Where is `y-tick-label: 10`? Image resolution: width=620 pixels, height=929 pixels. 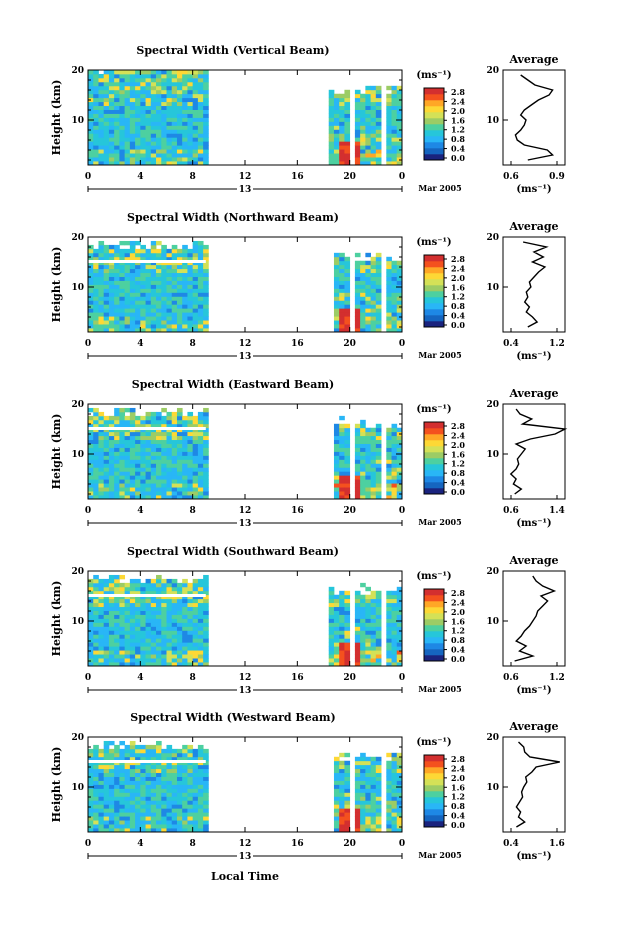
y-tick-label: 10 is located at coordinates (77, 788).